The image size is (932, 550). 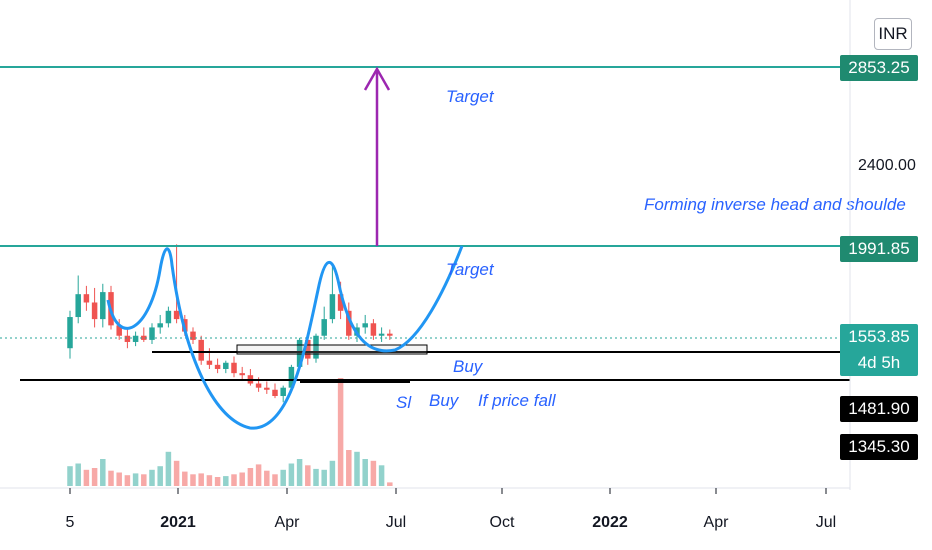 What do you see at coordinates (775, 204) in the screenshot?
I see `annotation-pattern: Forming inverse head and shoulde` at bounding box center [775, 204].